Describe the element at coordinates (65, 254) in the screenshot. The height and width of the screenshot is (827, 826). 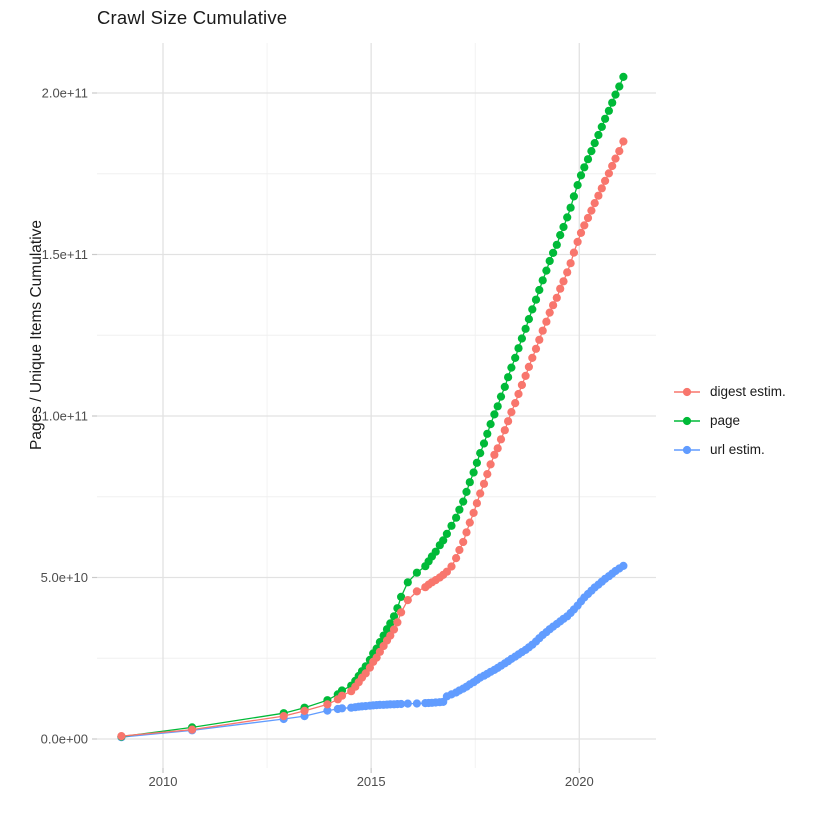
I see `y-tick-label: 1.5e+11` at that location.